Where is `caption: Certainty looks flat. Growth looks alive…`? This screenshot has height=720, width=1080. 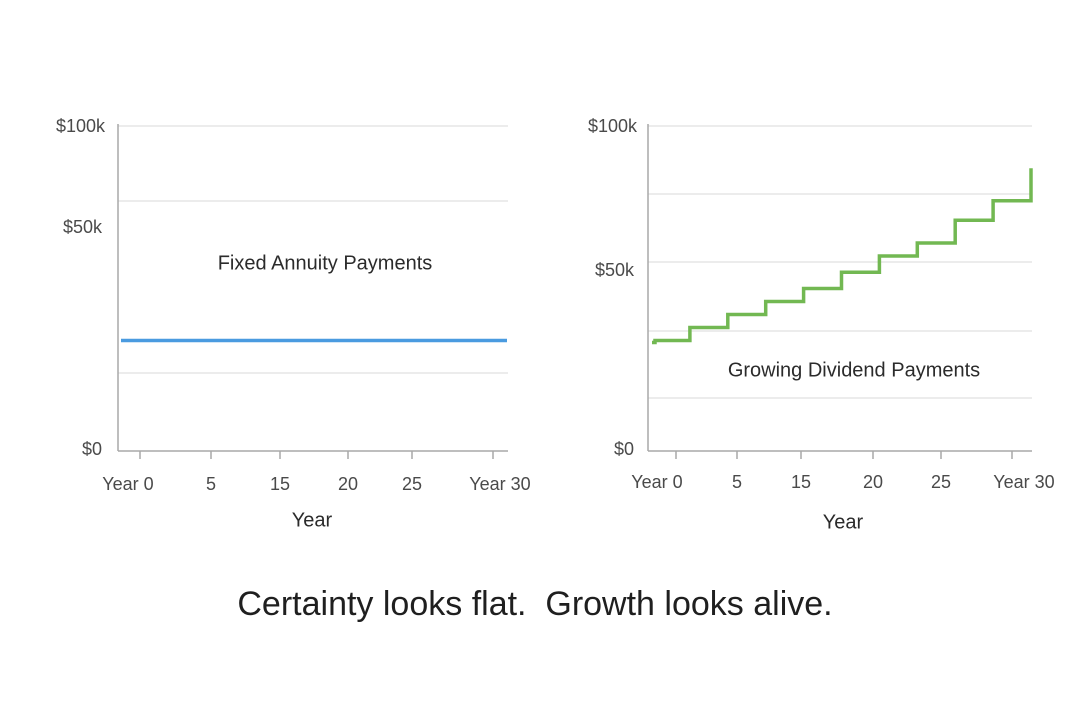
caption: Certainty looks flat. Growth looks alive… is located at coordinates (535, 604).